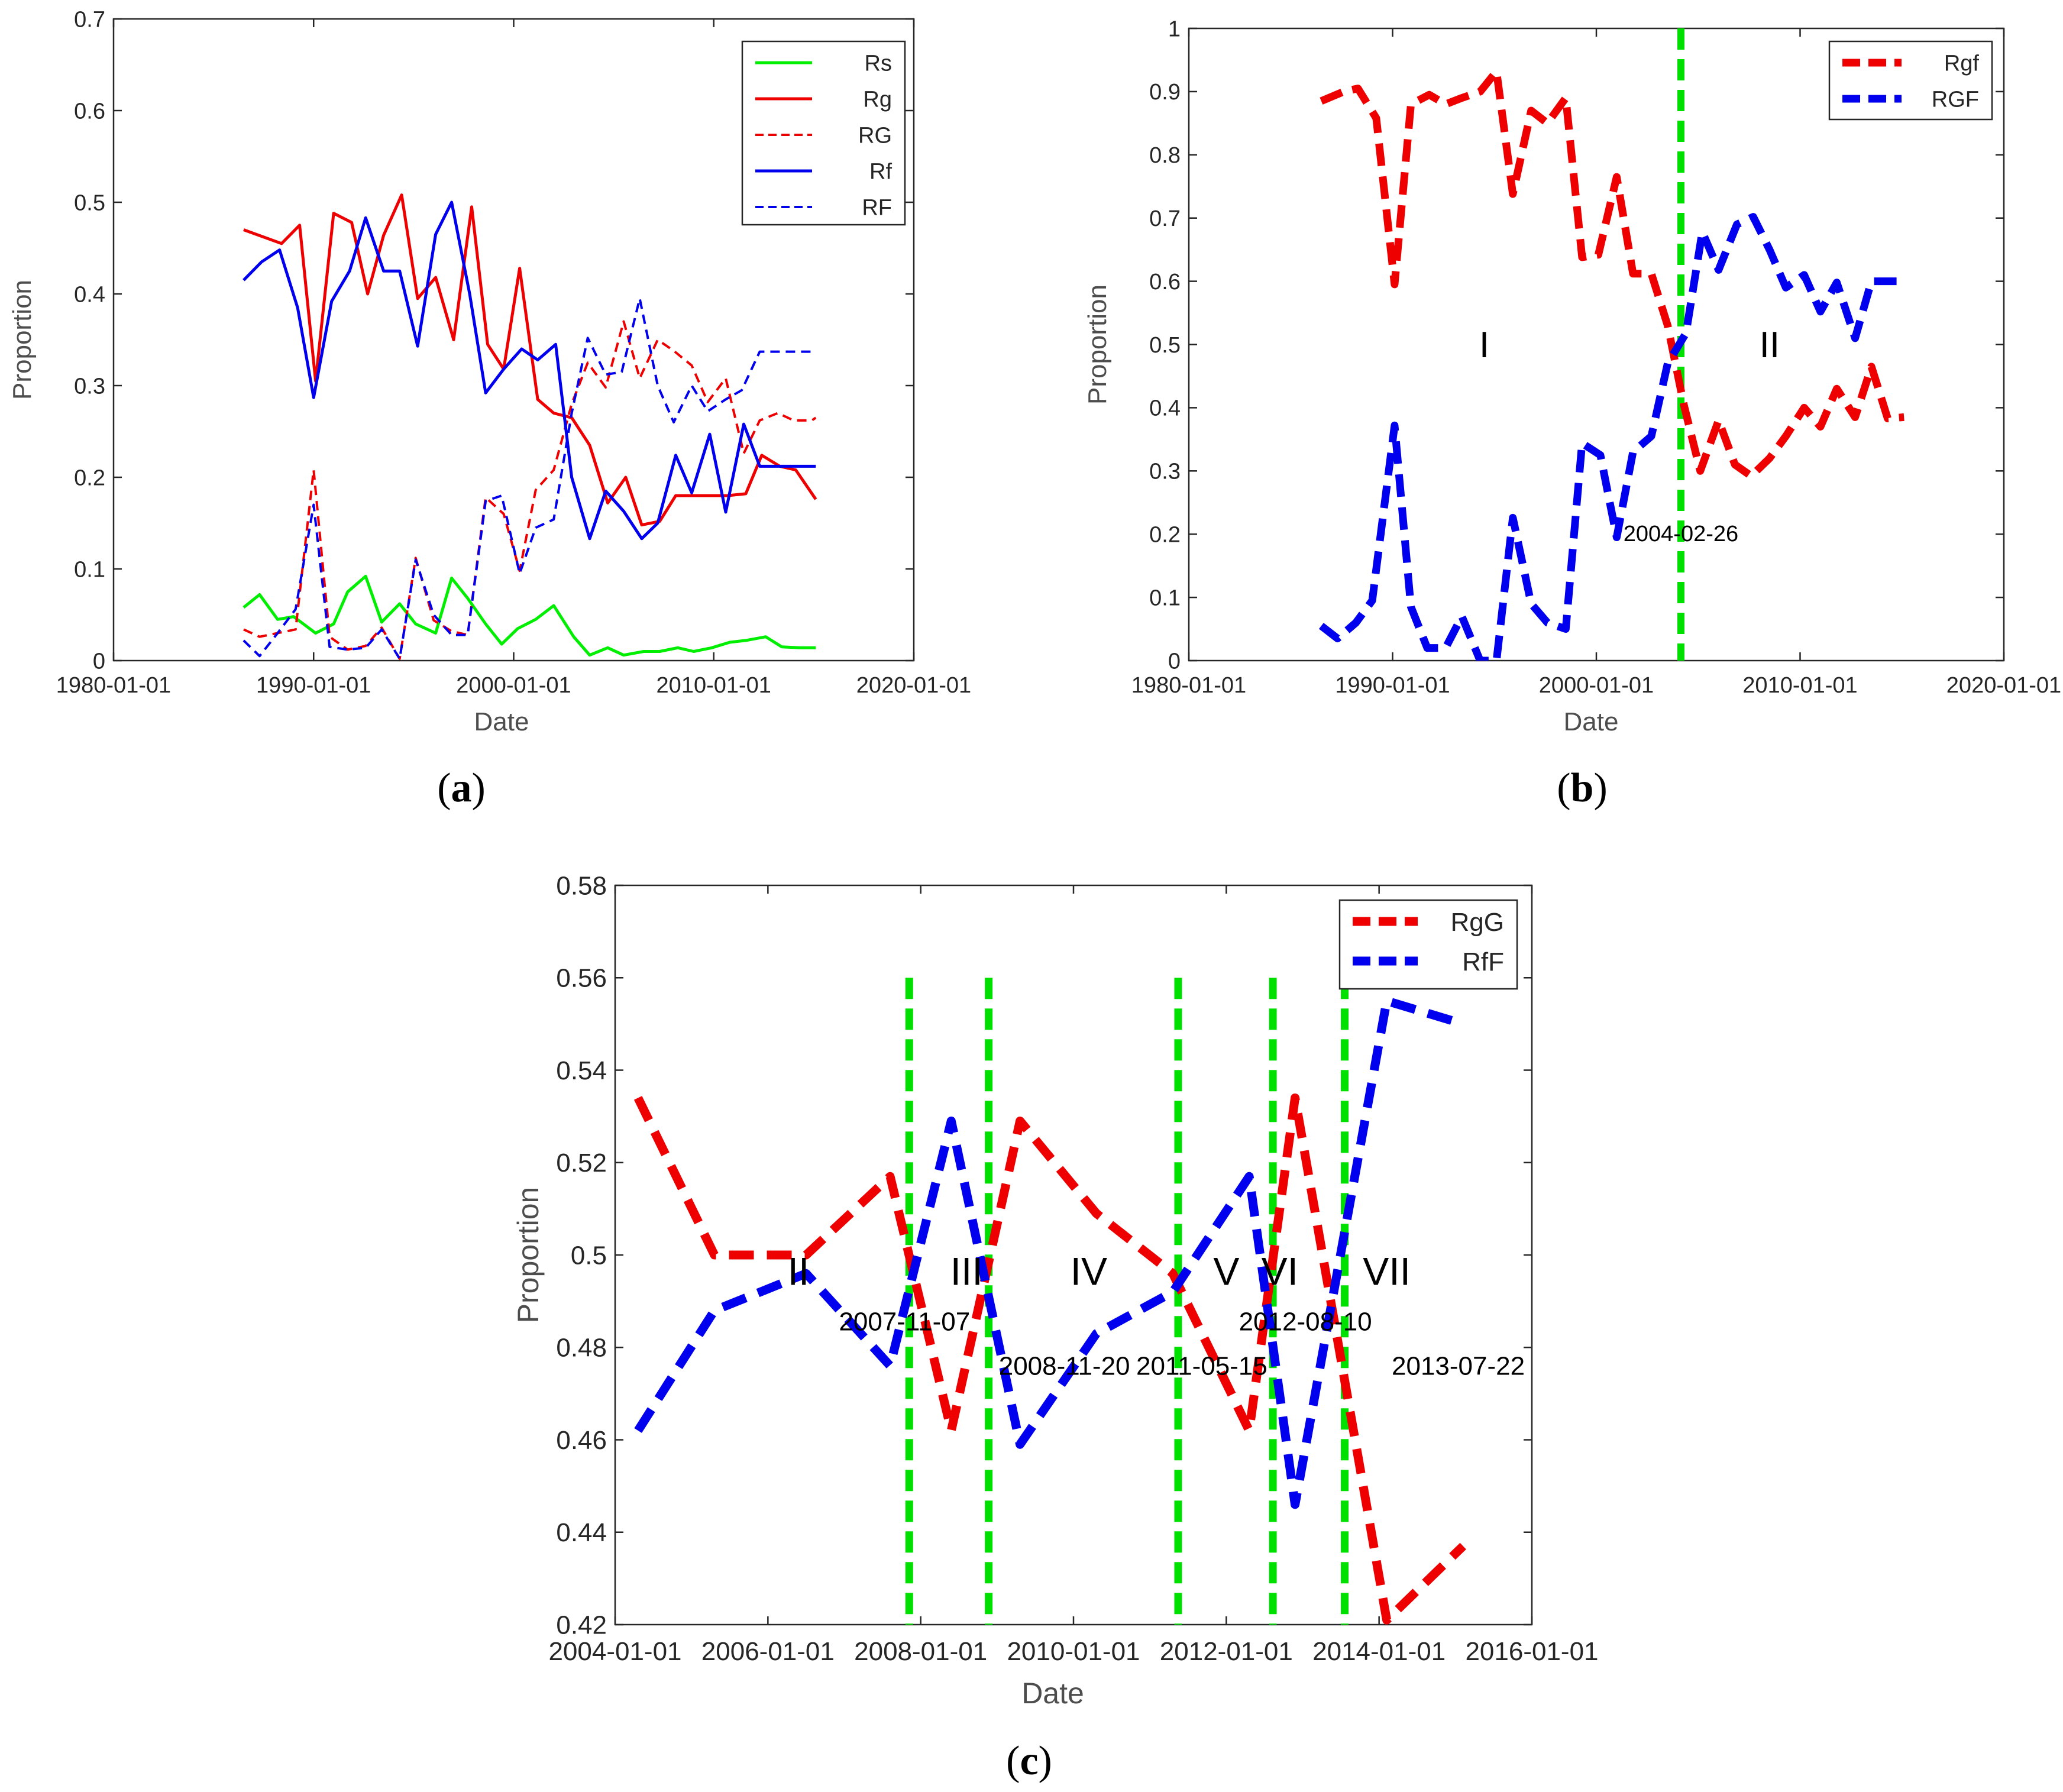  I want to click on legend-label: RG, so click(875, 136).